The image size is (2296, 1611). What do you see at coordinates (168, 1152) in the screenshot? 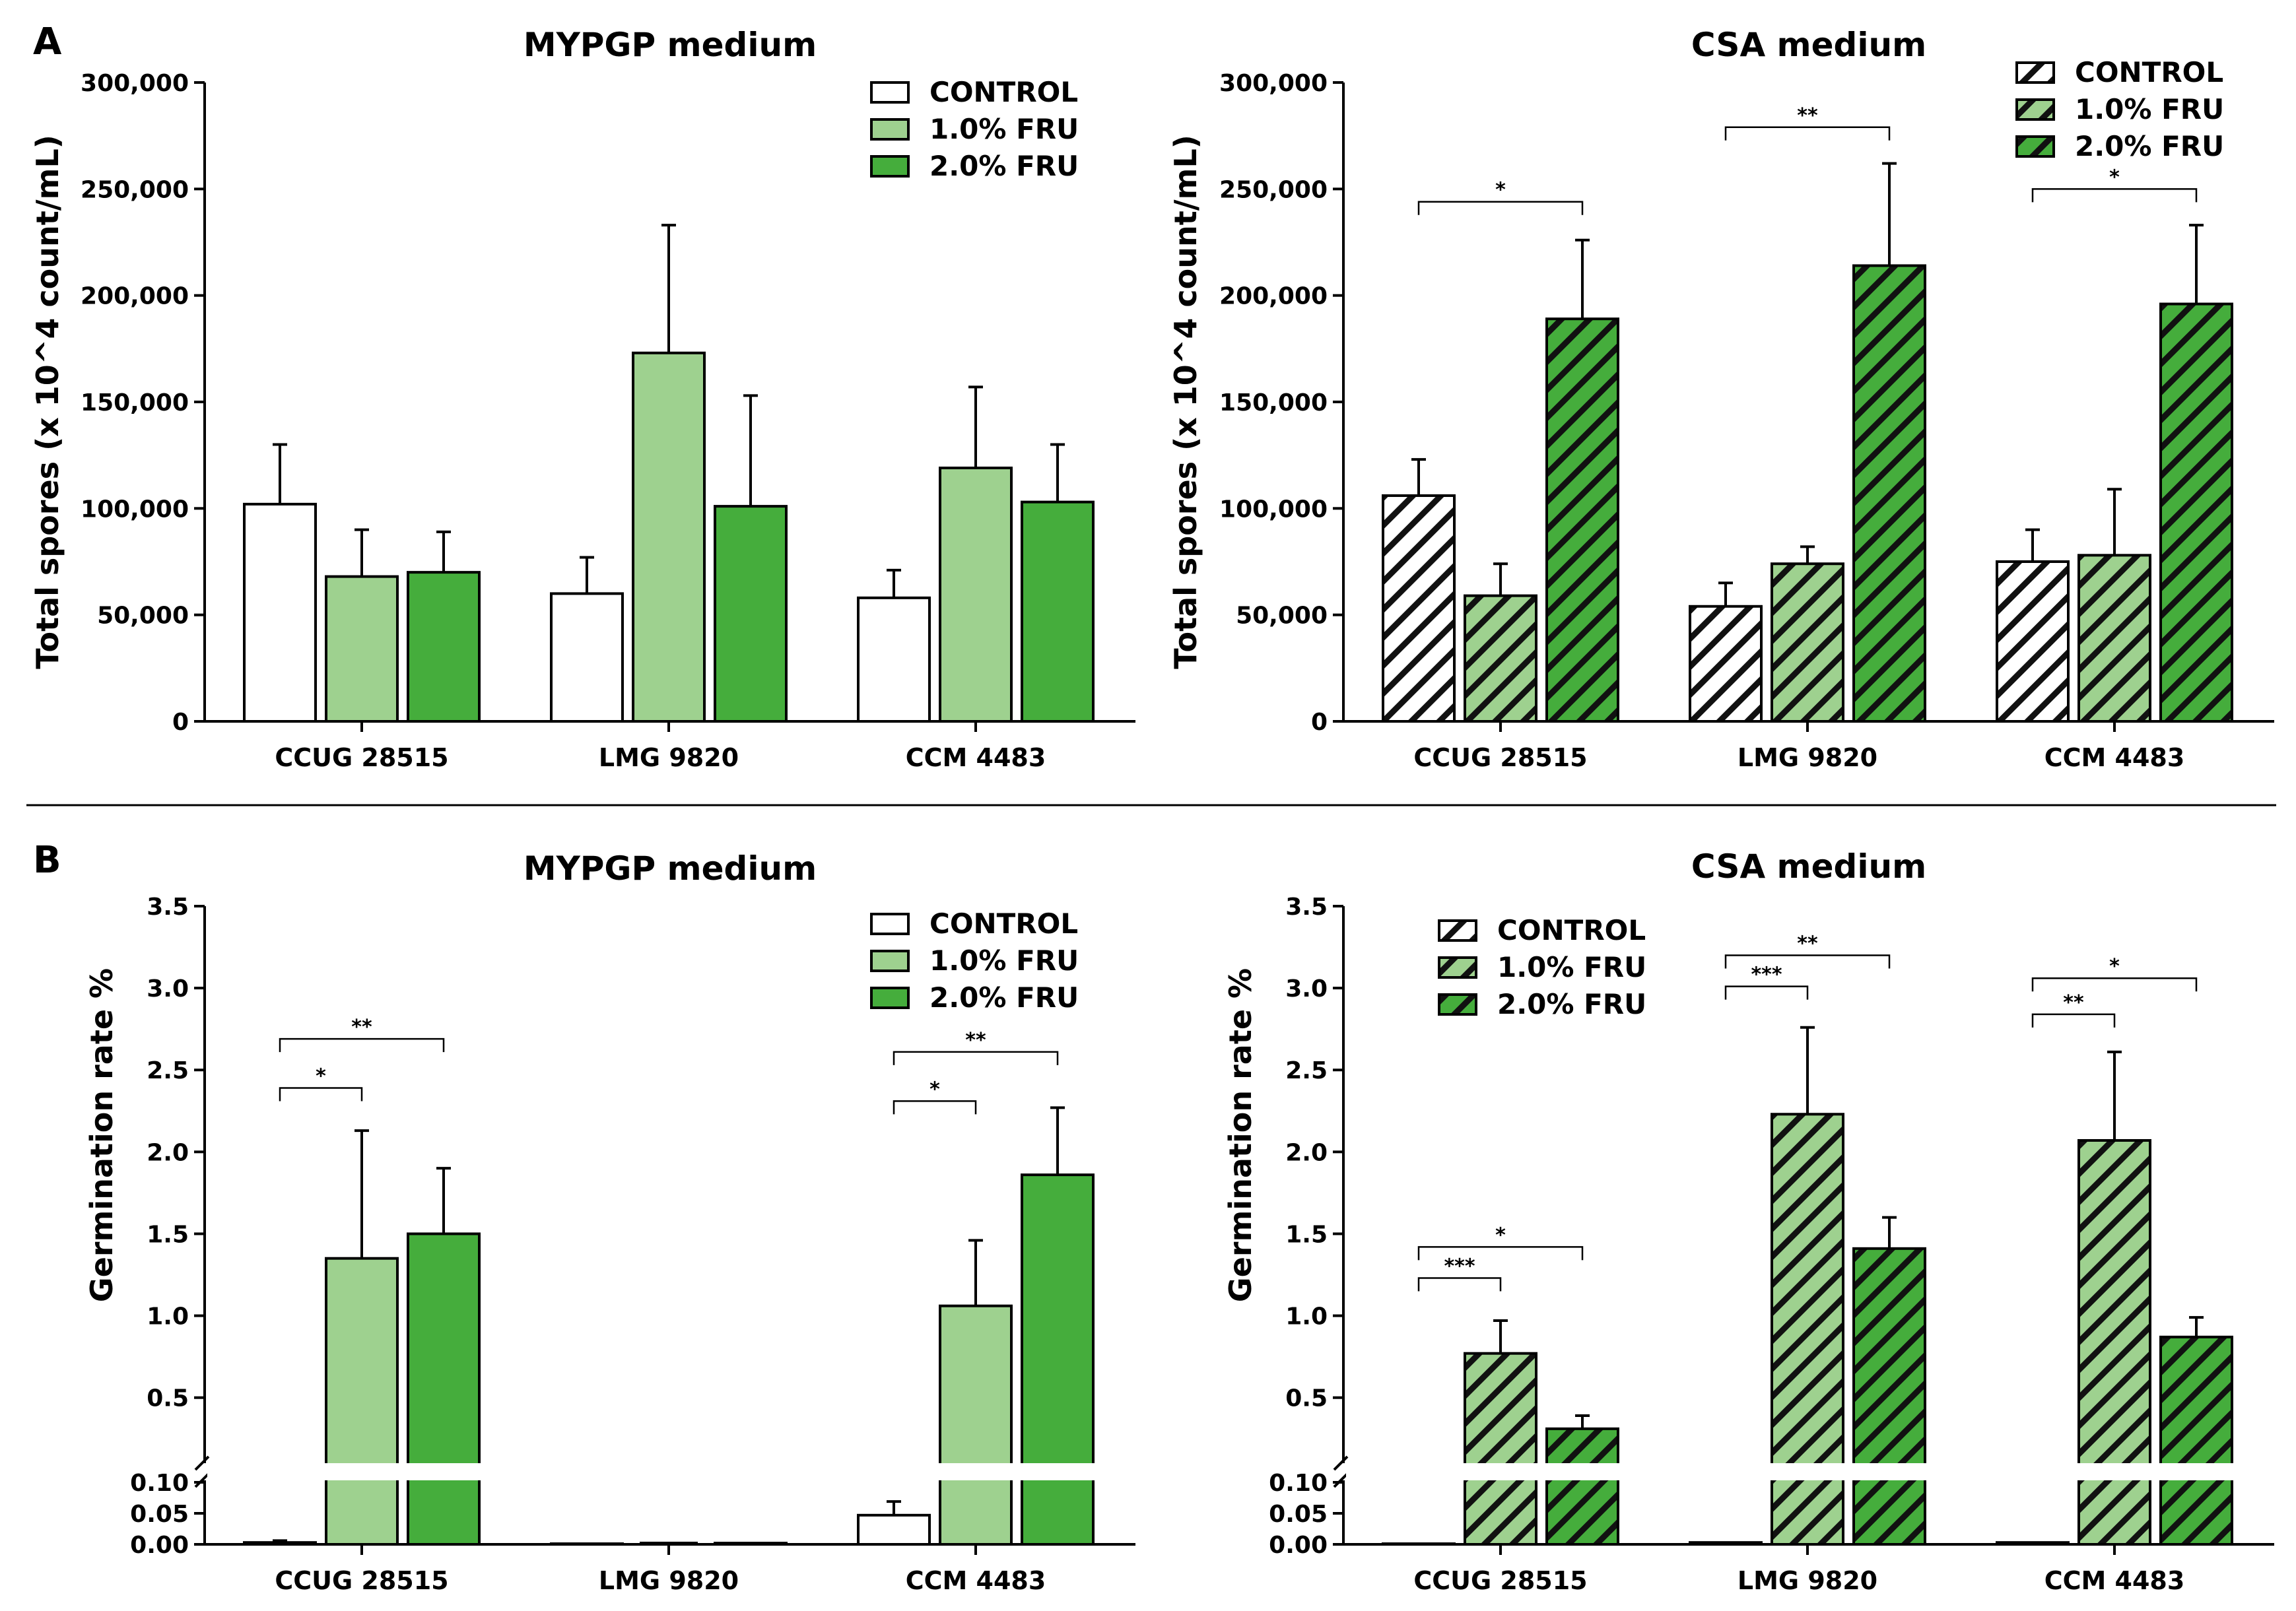
I see `y-tick-label: 2.0` at bounding box center [168, 1152].